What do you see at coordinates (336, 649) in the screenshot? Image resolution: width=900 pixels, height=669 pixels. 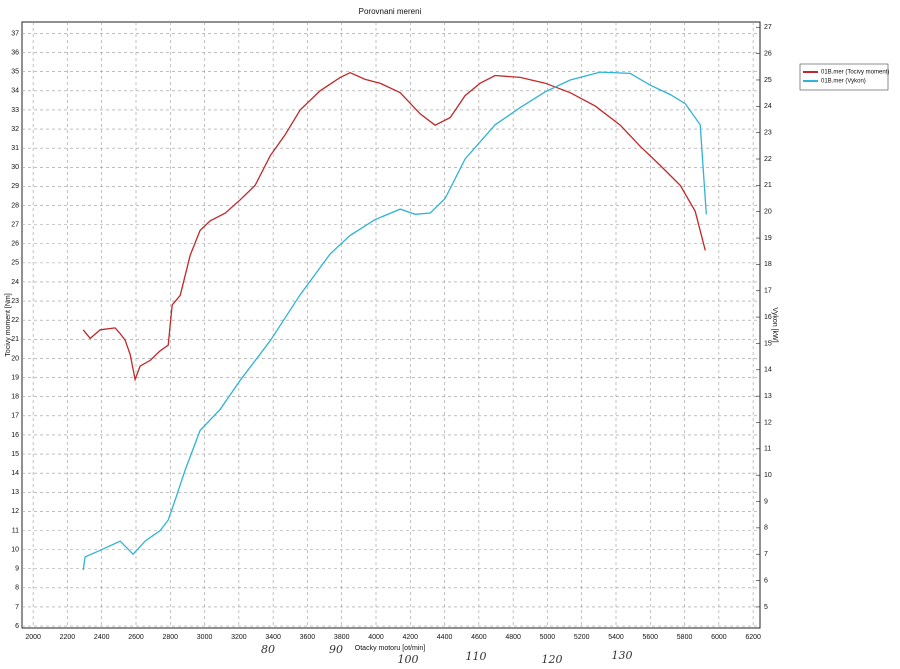 I see `handwritten-note: 90` at bounding box center [336, 649].